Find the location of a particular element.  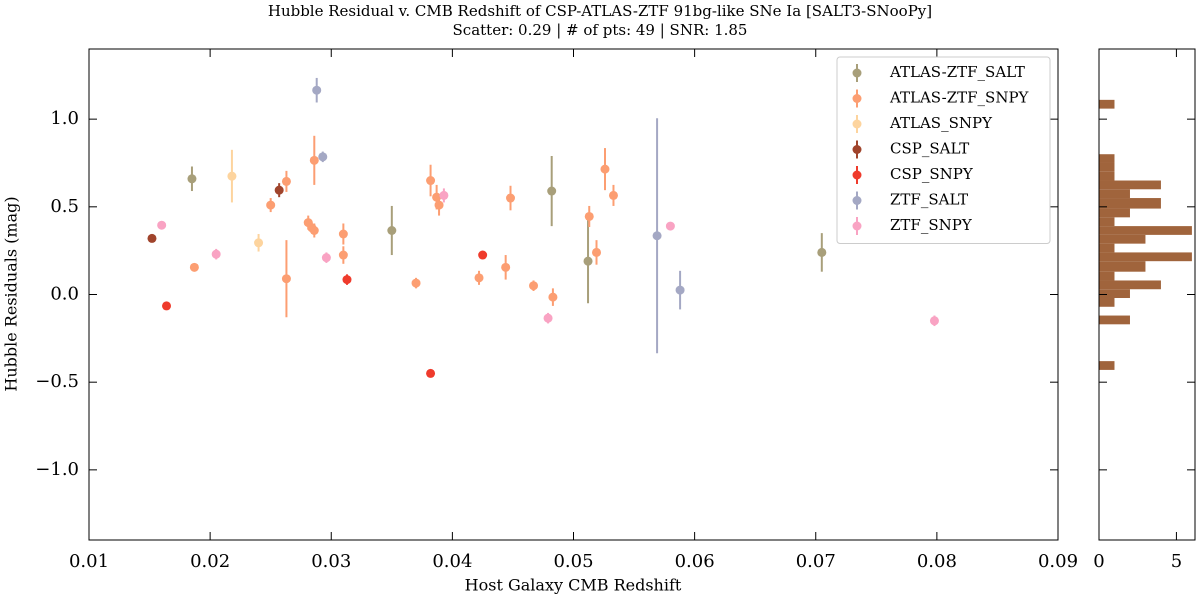

x-tick-label: 5 is located at coordinates (1176, 561).